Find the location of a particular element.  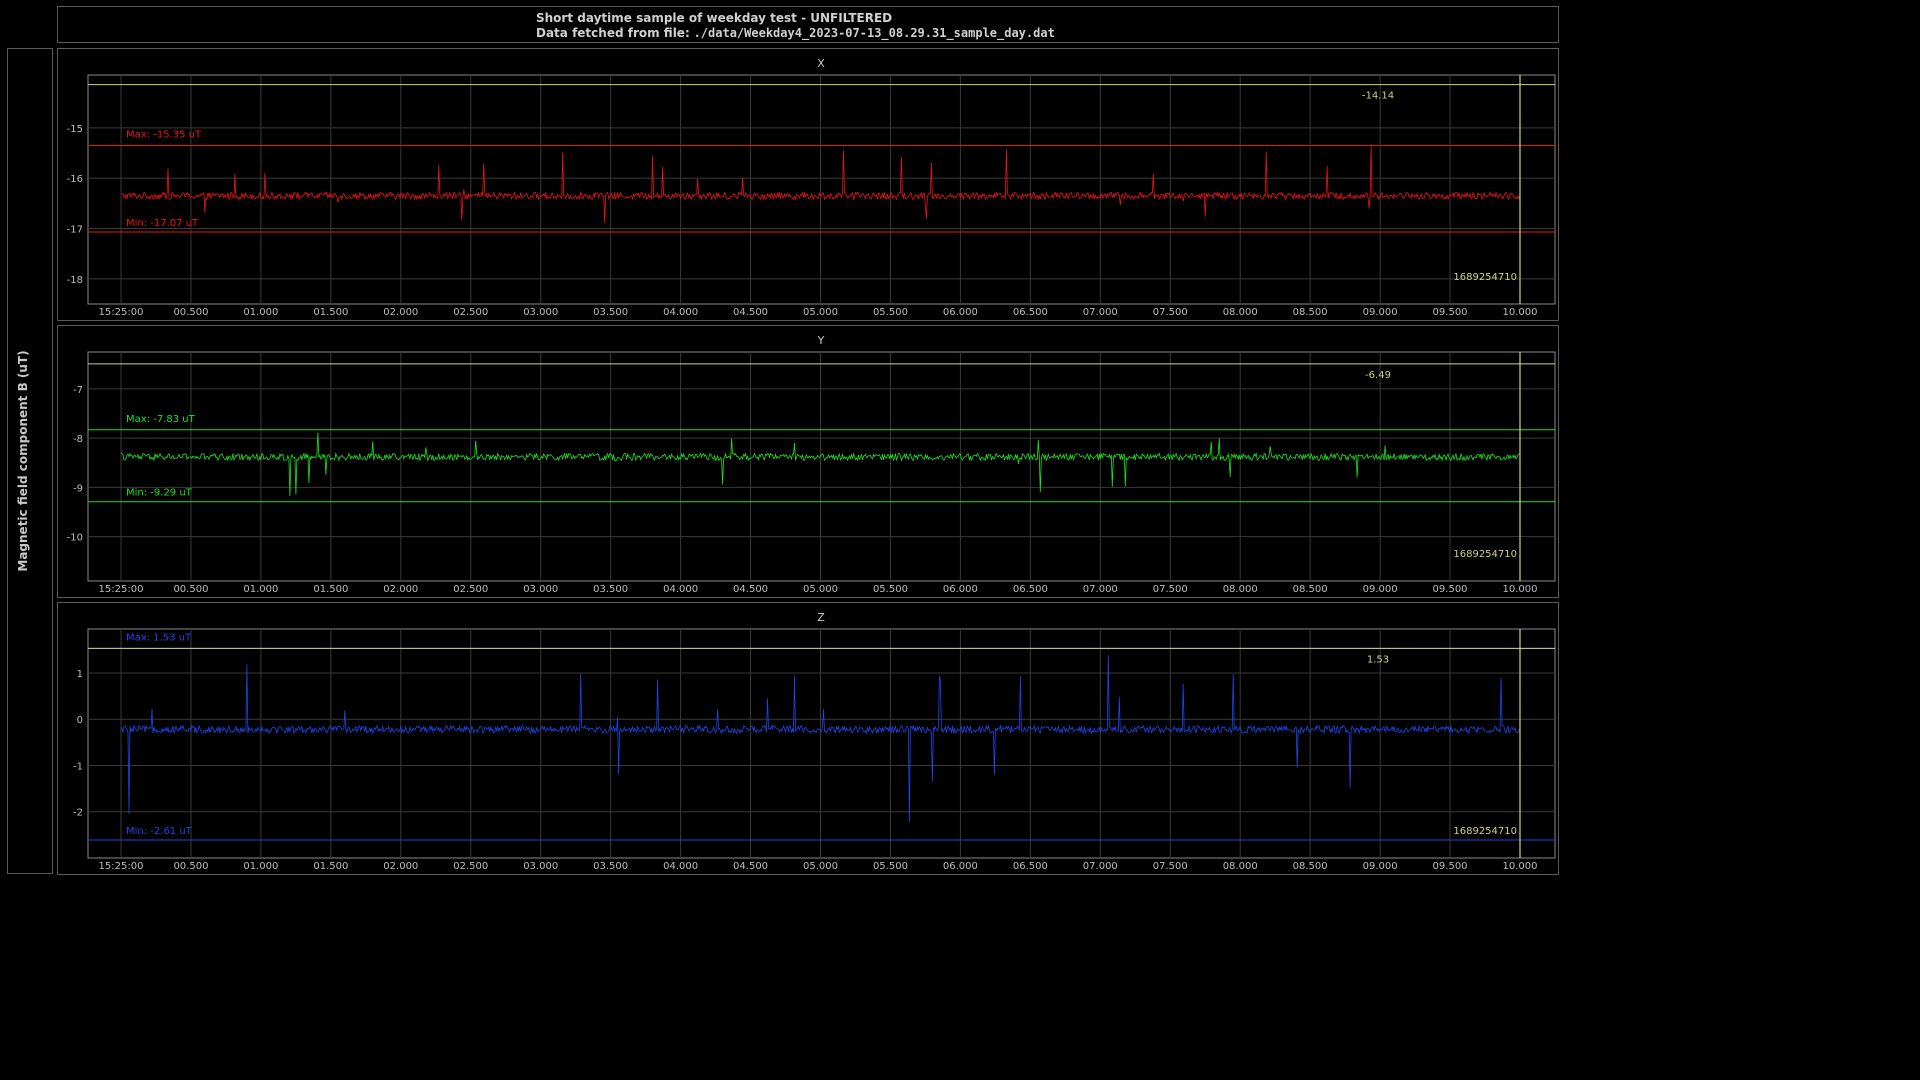

min-label: Min: -17.07 uT is located at coordinates (162, 223).